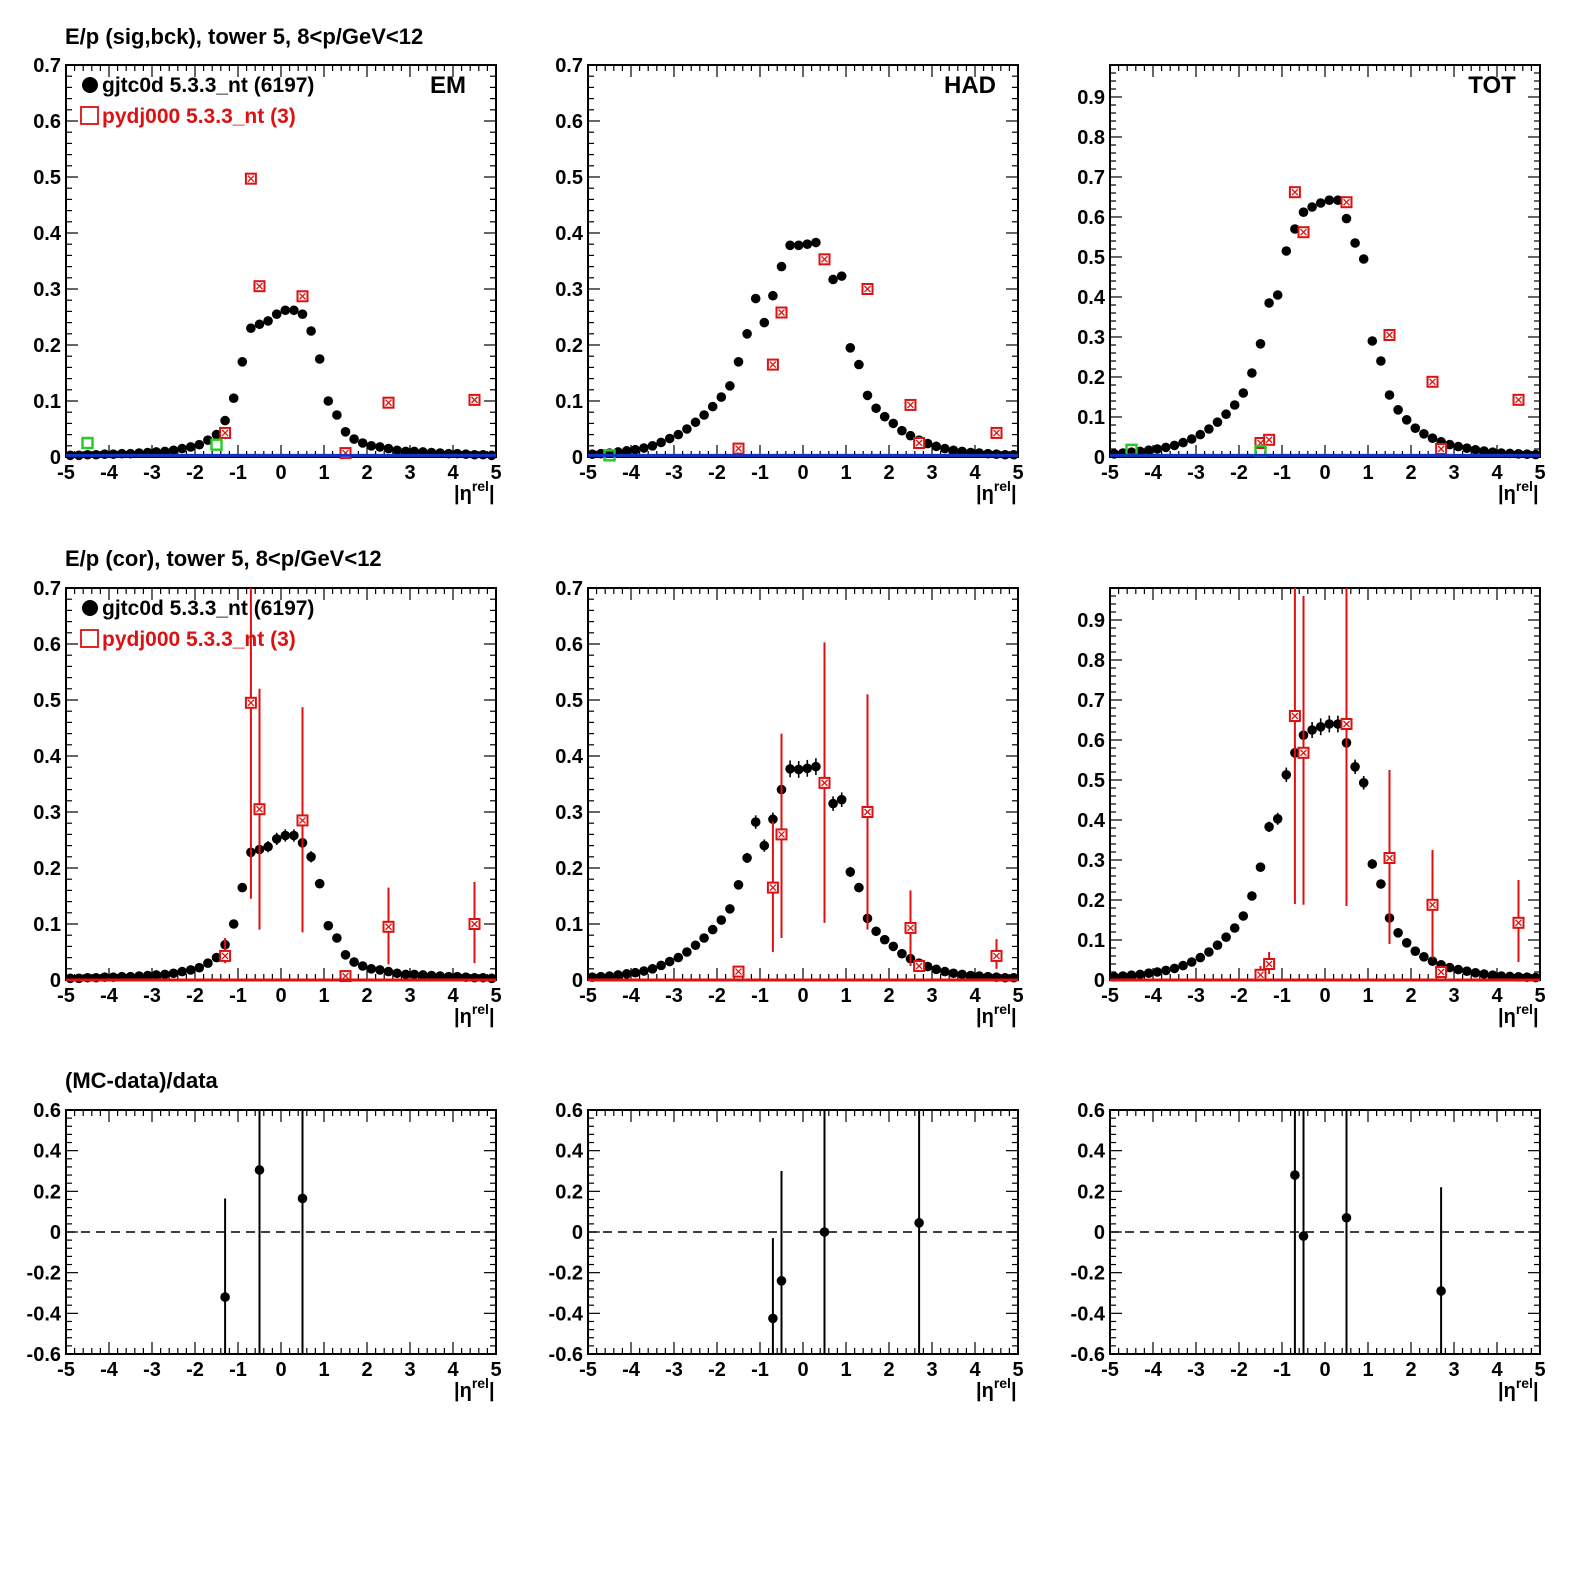 Image resolution: width=1575 pixels, height=1575 pixels. I want to click on x-axis-label: |ηrel|, so click(1518, 491).